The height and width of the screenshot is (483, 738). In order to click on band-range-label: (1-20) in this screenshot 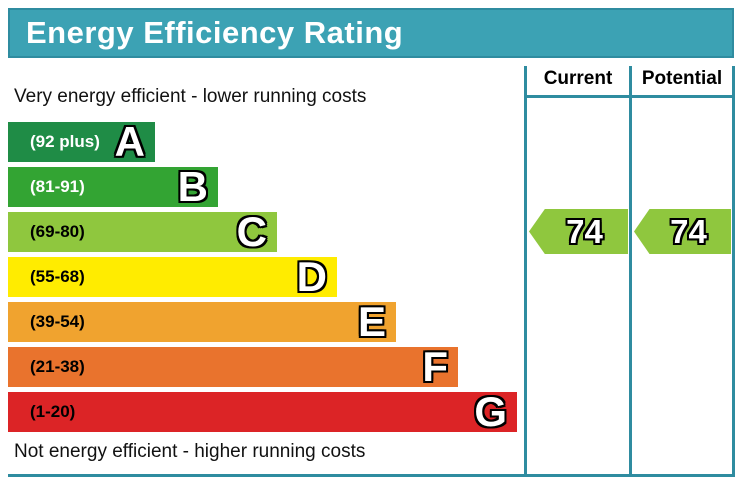, I will do `click(53, 411)`.